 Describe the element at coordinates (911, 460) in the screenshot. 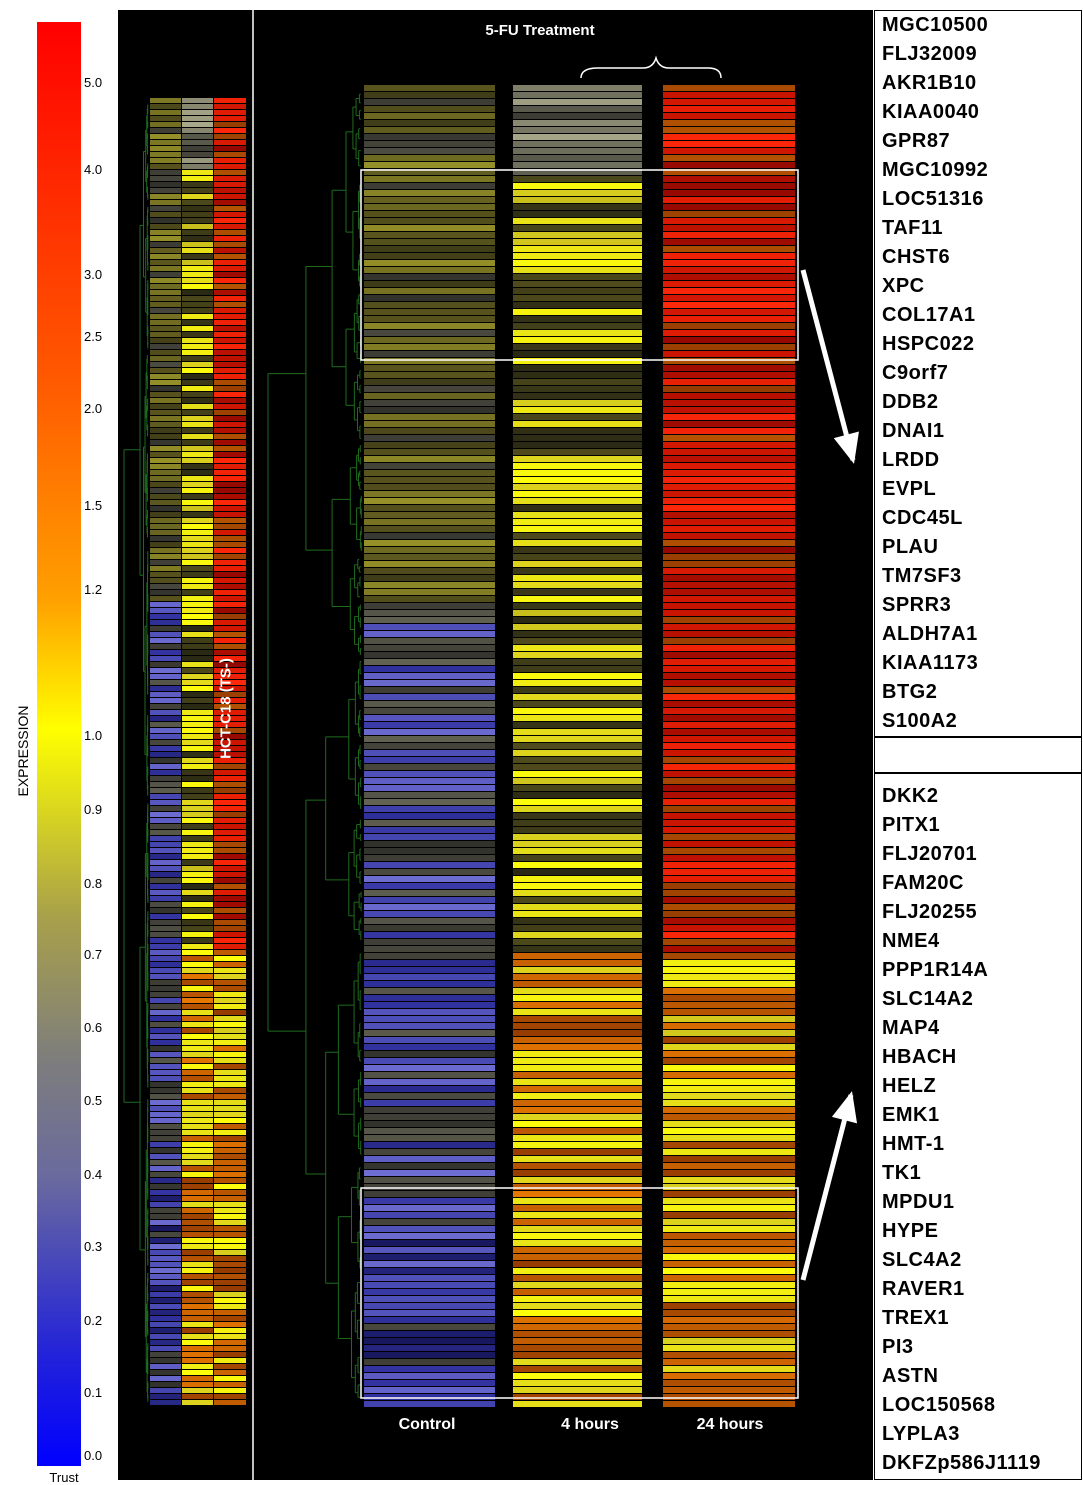

I see `gene-label: LRDD` at that location.